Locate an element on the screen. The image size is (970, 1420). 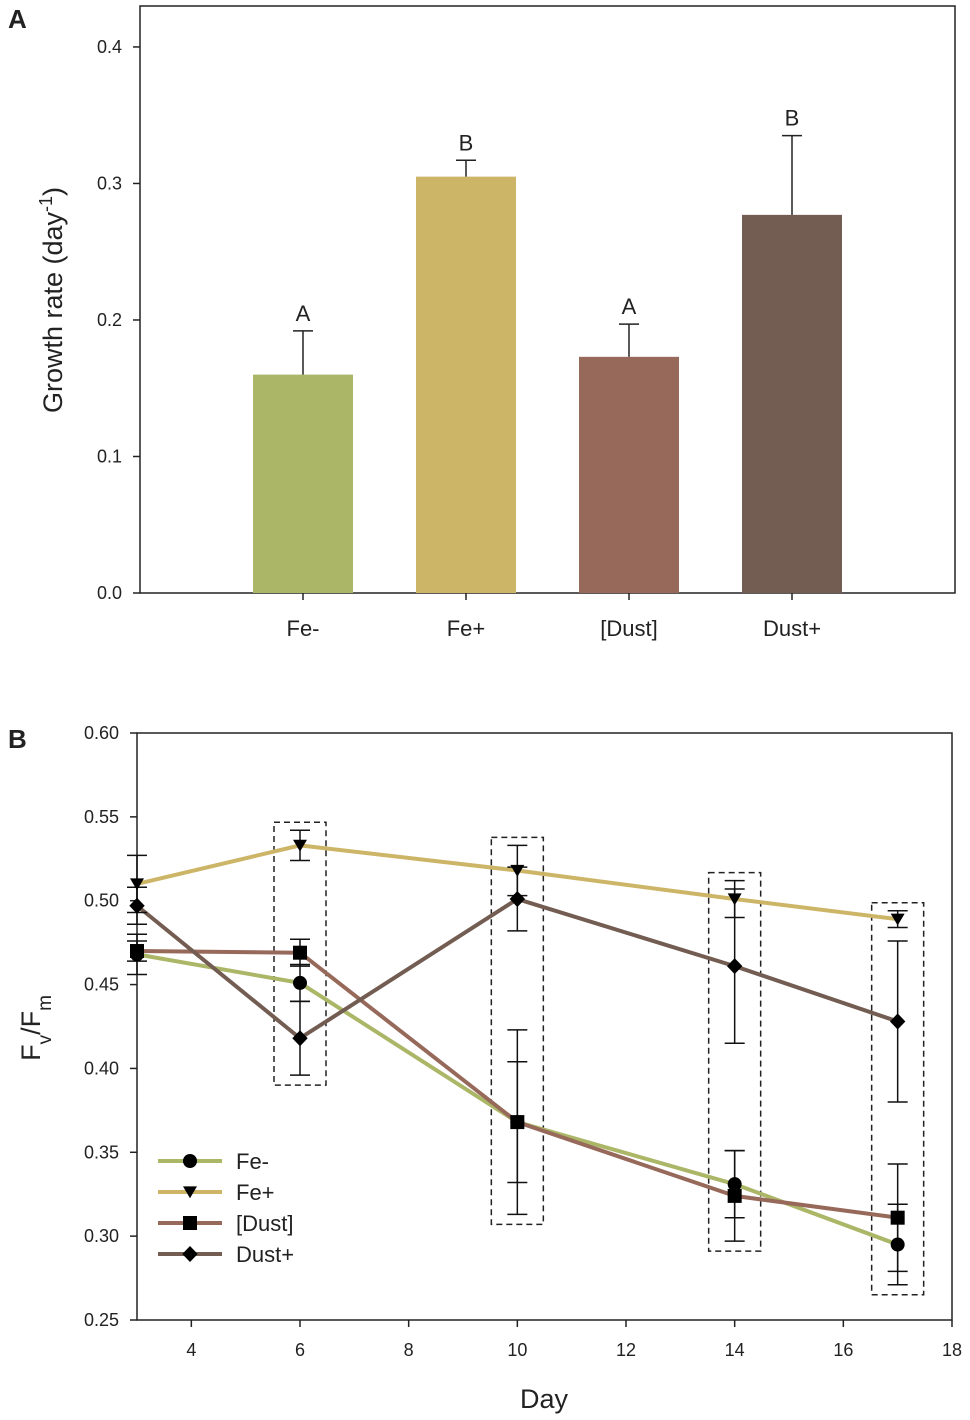
panel-a-label: A is located at coordinates (17, 19).